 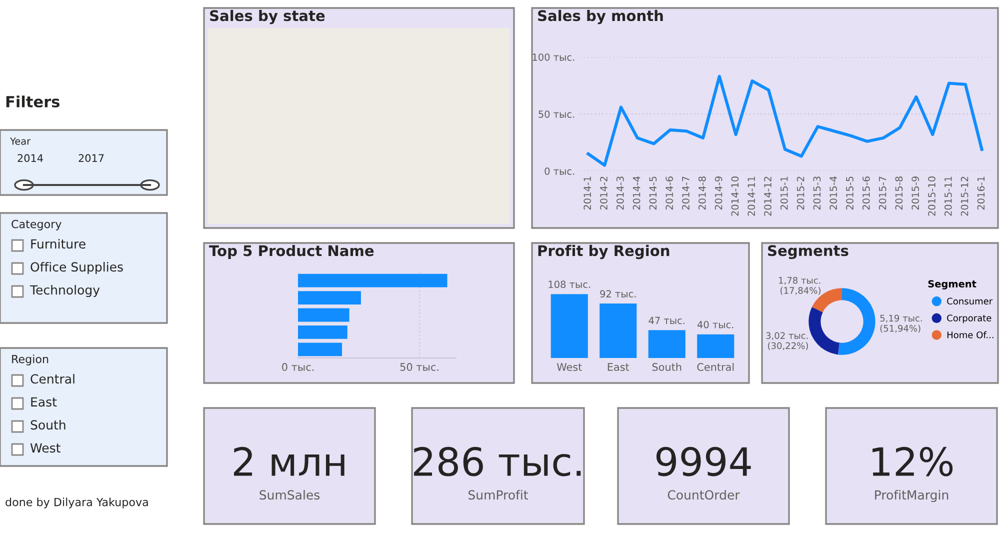 What do you see at coordinates (52, 379) in the screenshot?
I see `text: Central` at bounding box center [52, 379].